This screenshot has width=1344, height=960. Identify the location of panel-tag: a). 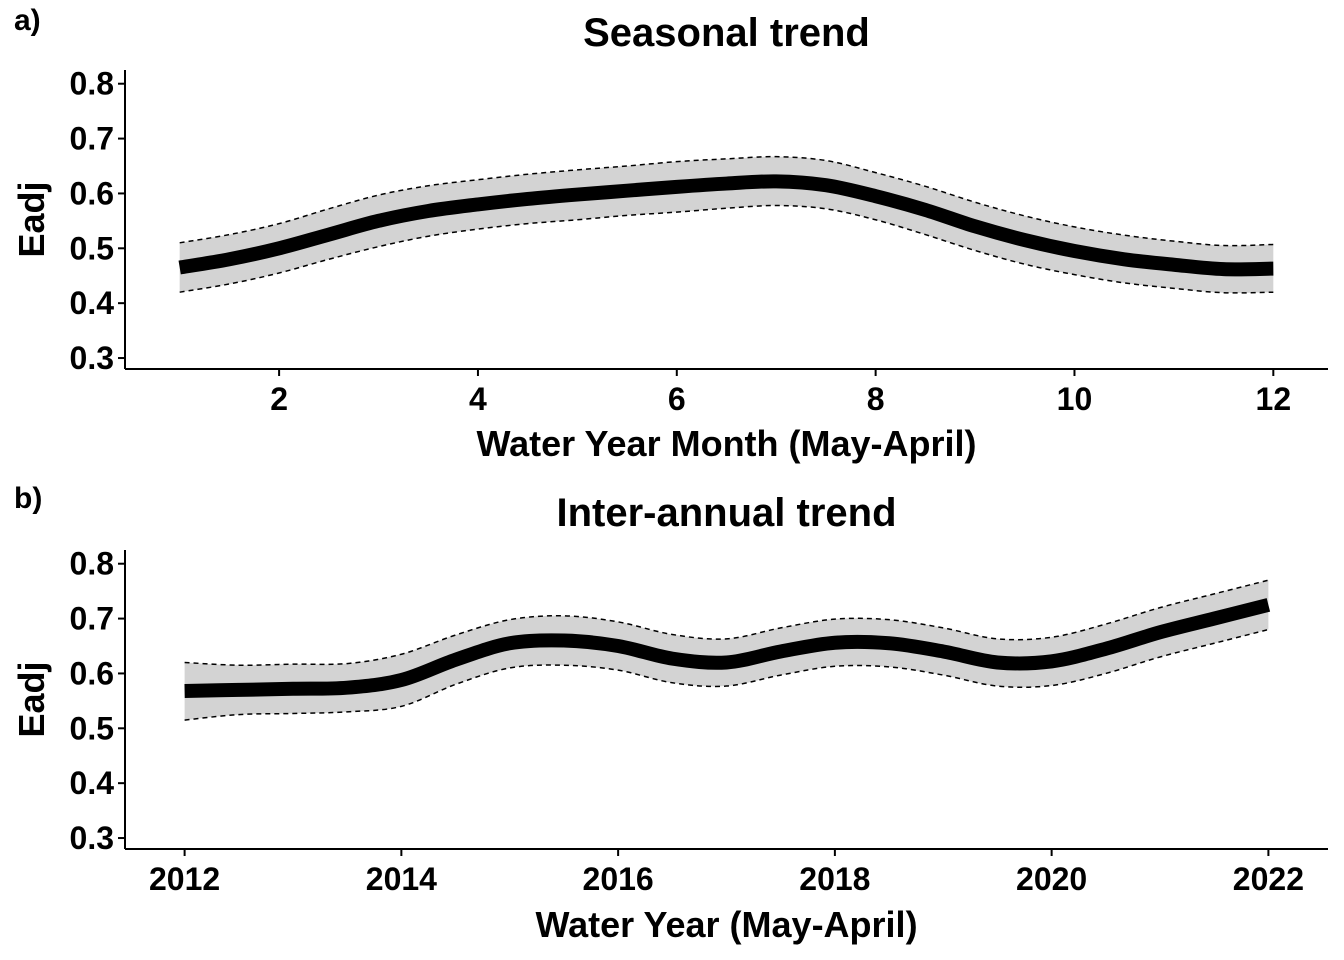
(27, 20).